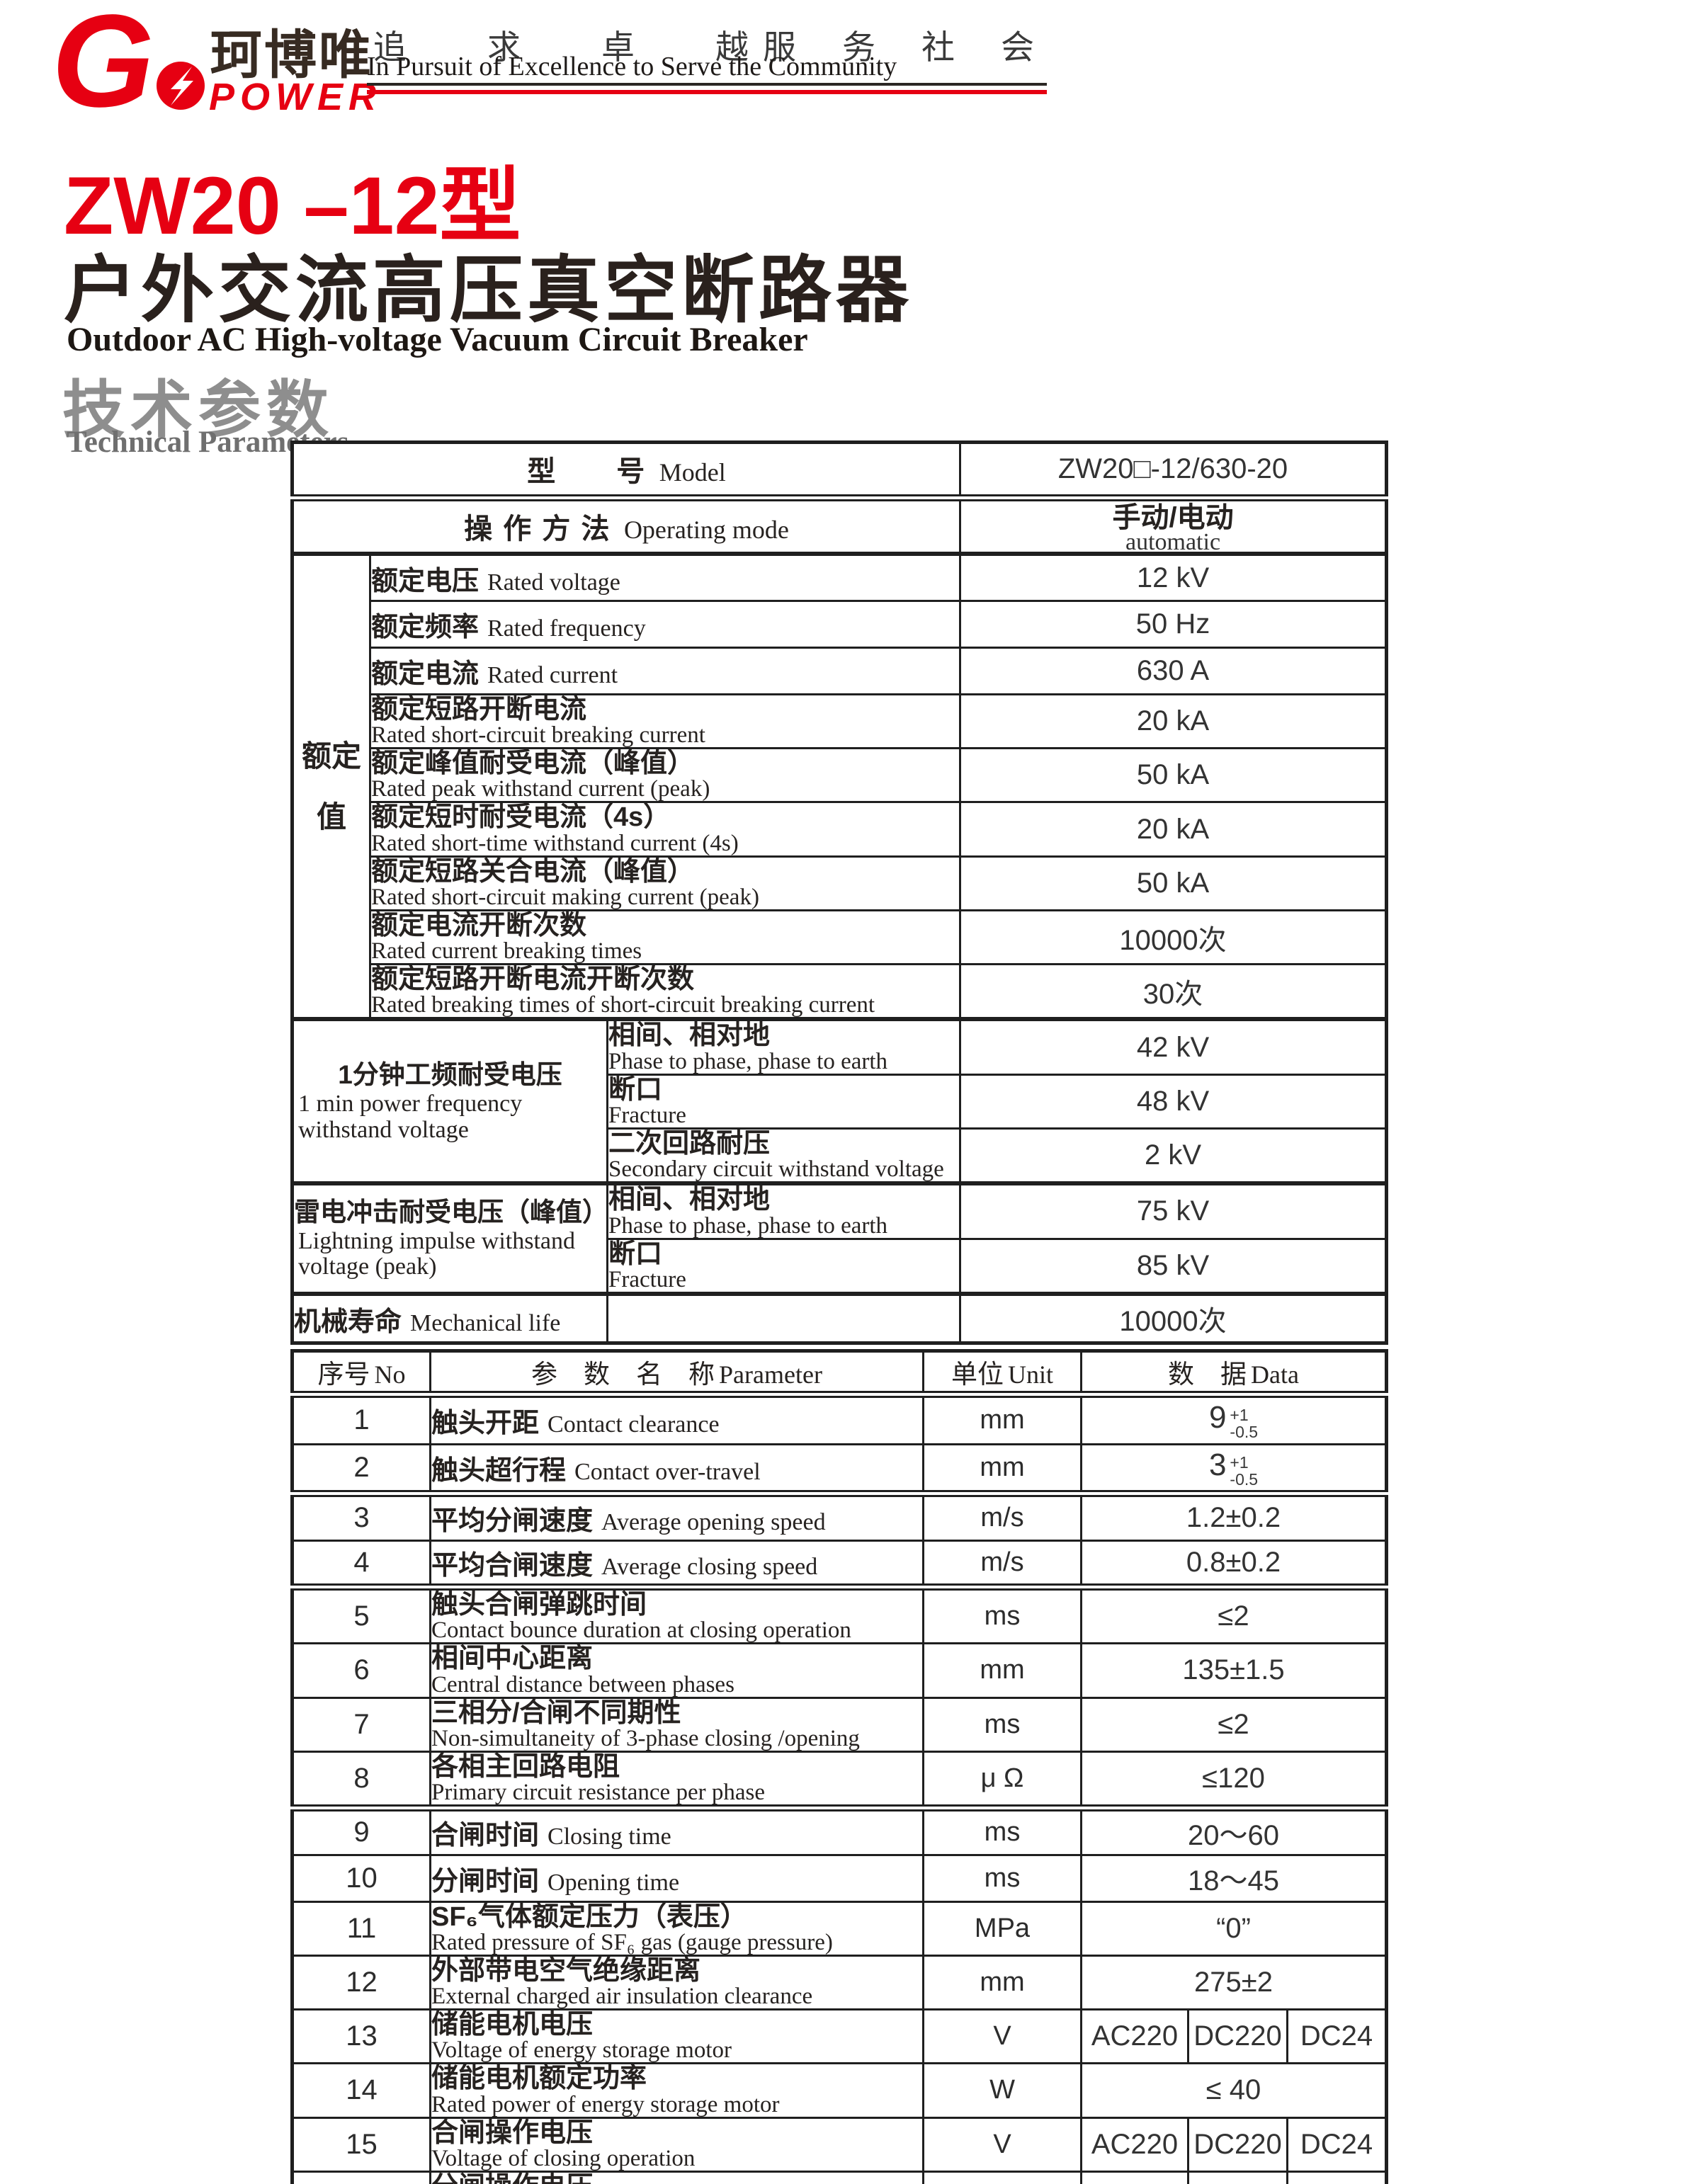 The height and width of the screenshot is (2184, 1702). Describe the element at coordinates (361, 1929) in the screenshot. I see `row-no: 11` at that location.